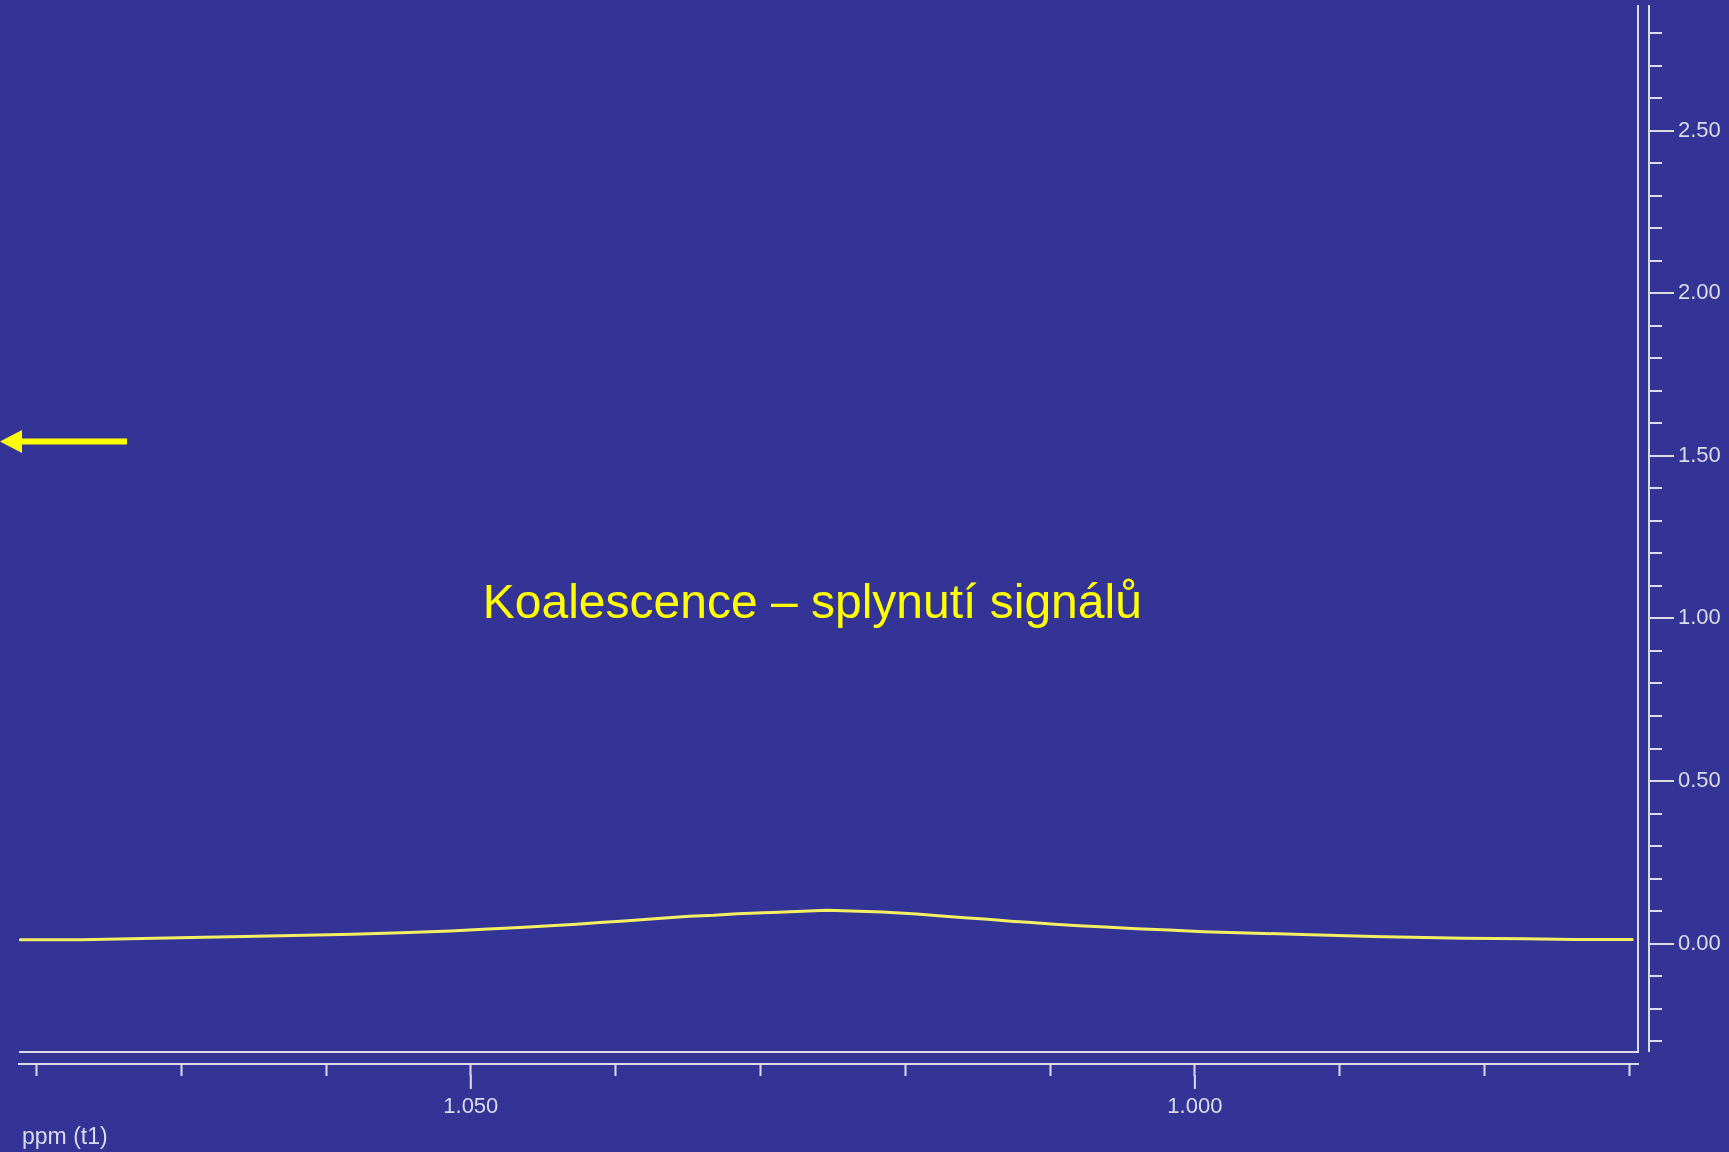 This screenshot has height=1152, width=1729. Describe the element at coordinates (1699, 454) in the screenshot. I see `y-tick-label: 1.50` at that location.